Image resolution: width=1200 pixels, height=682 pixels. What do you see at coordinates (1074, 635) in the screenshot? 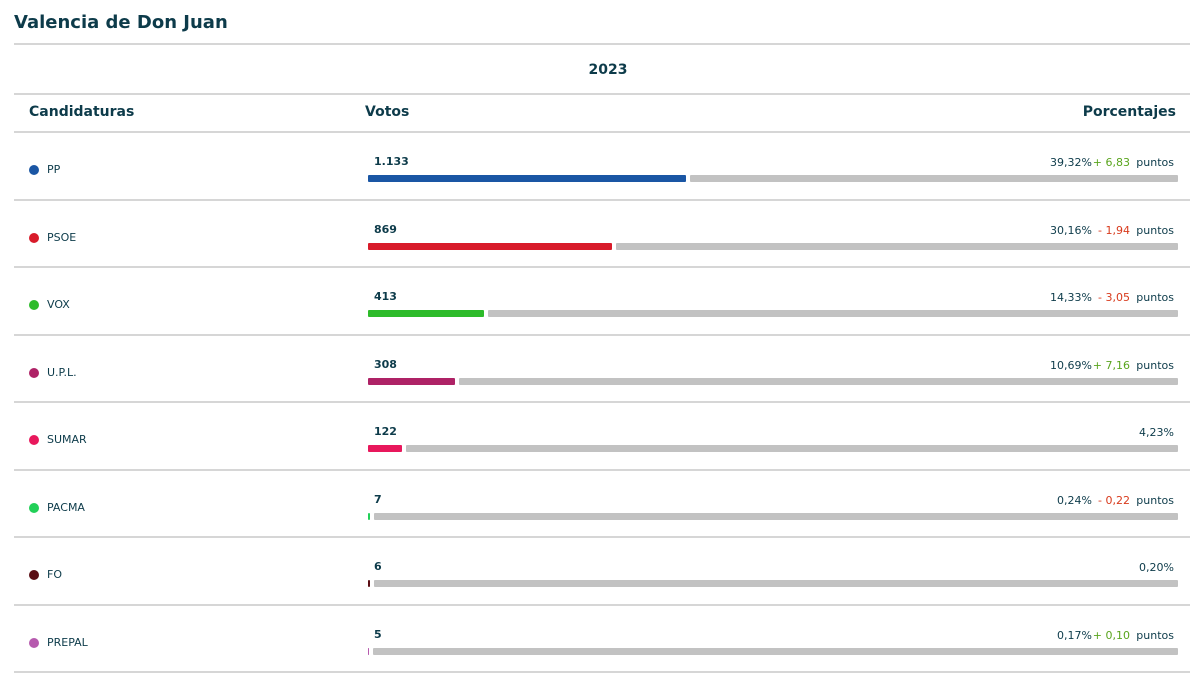
I see `percent: 0,17%` at bounding box center [1074, 635].